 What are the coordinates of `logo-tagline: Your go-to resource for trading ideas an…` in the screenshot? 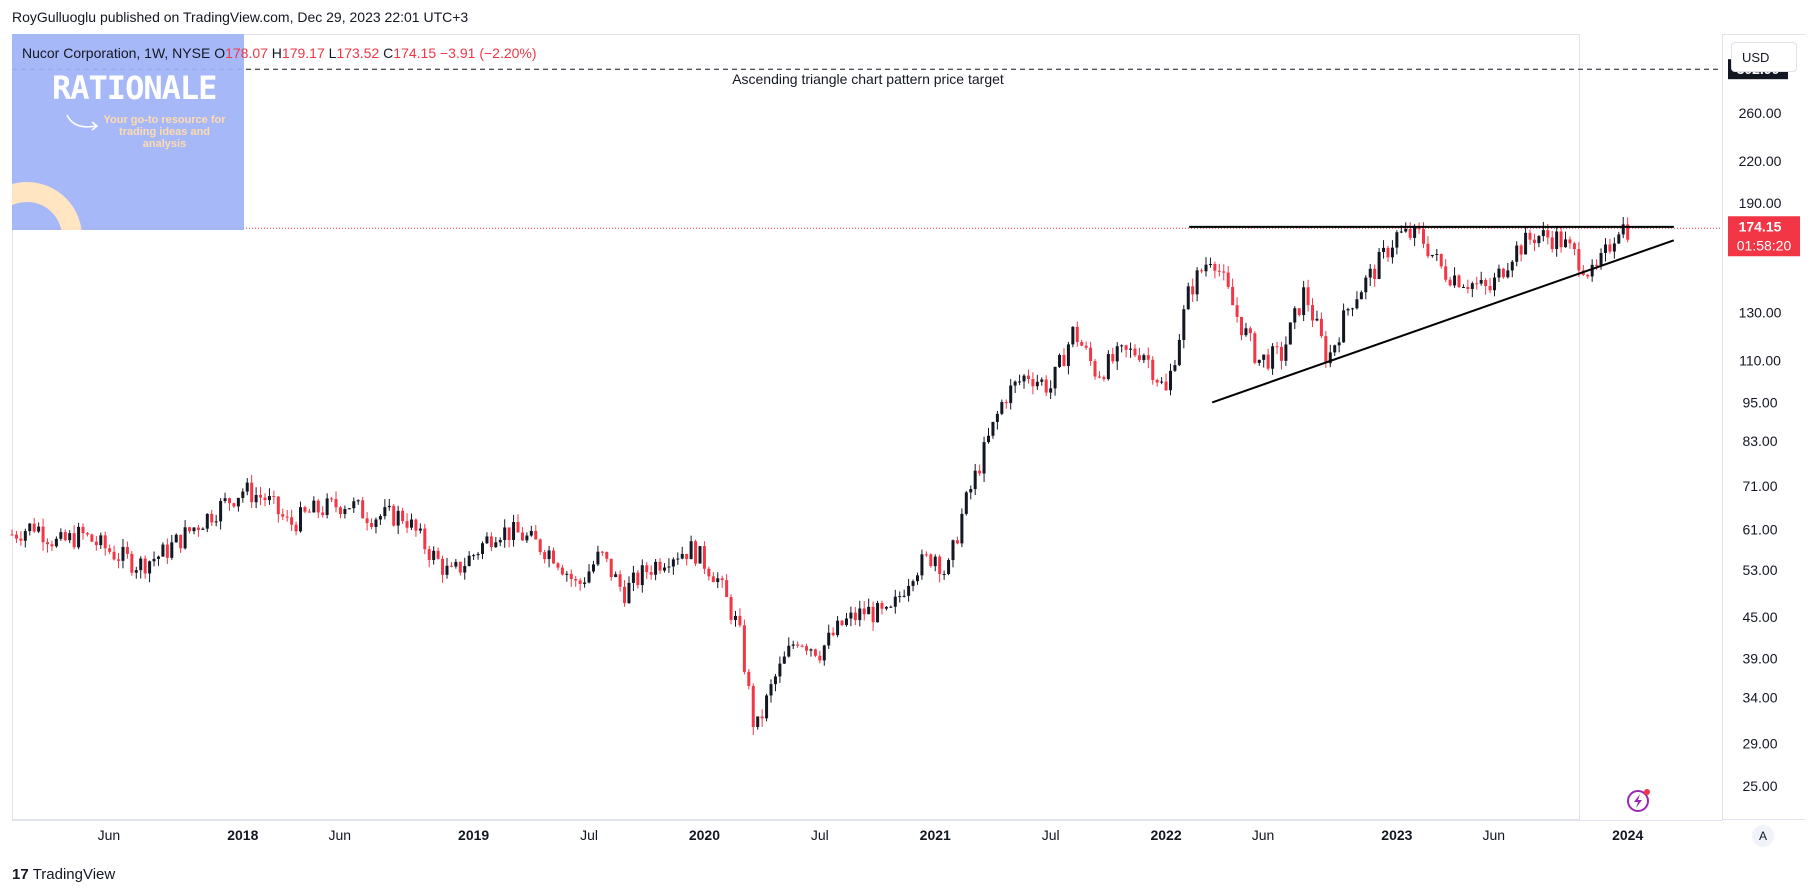 It's located at (164, 132).